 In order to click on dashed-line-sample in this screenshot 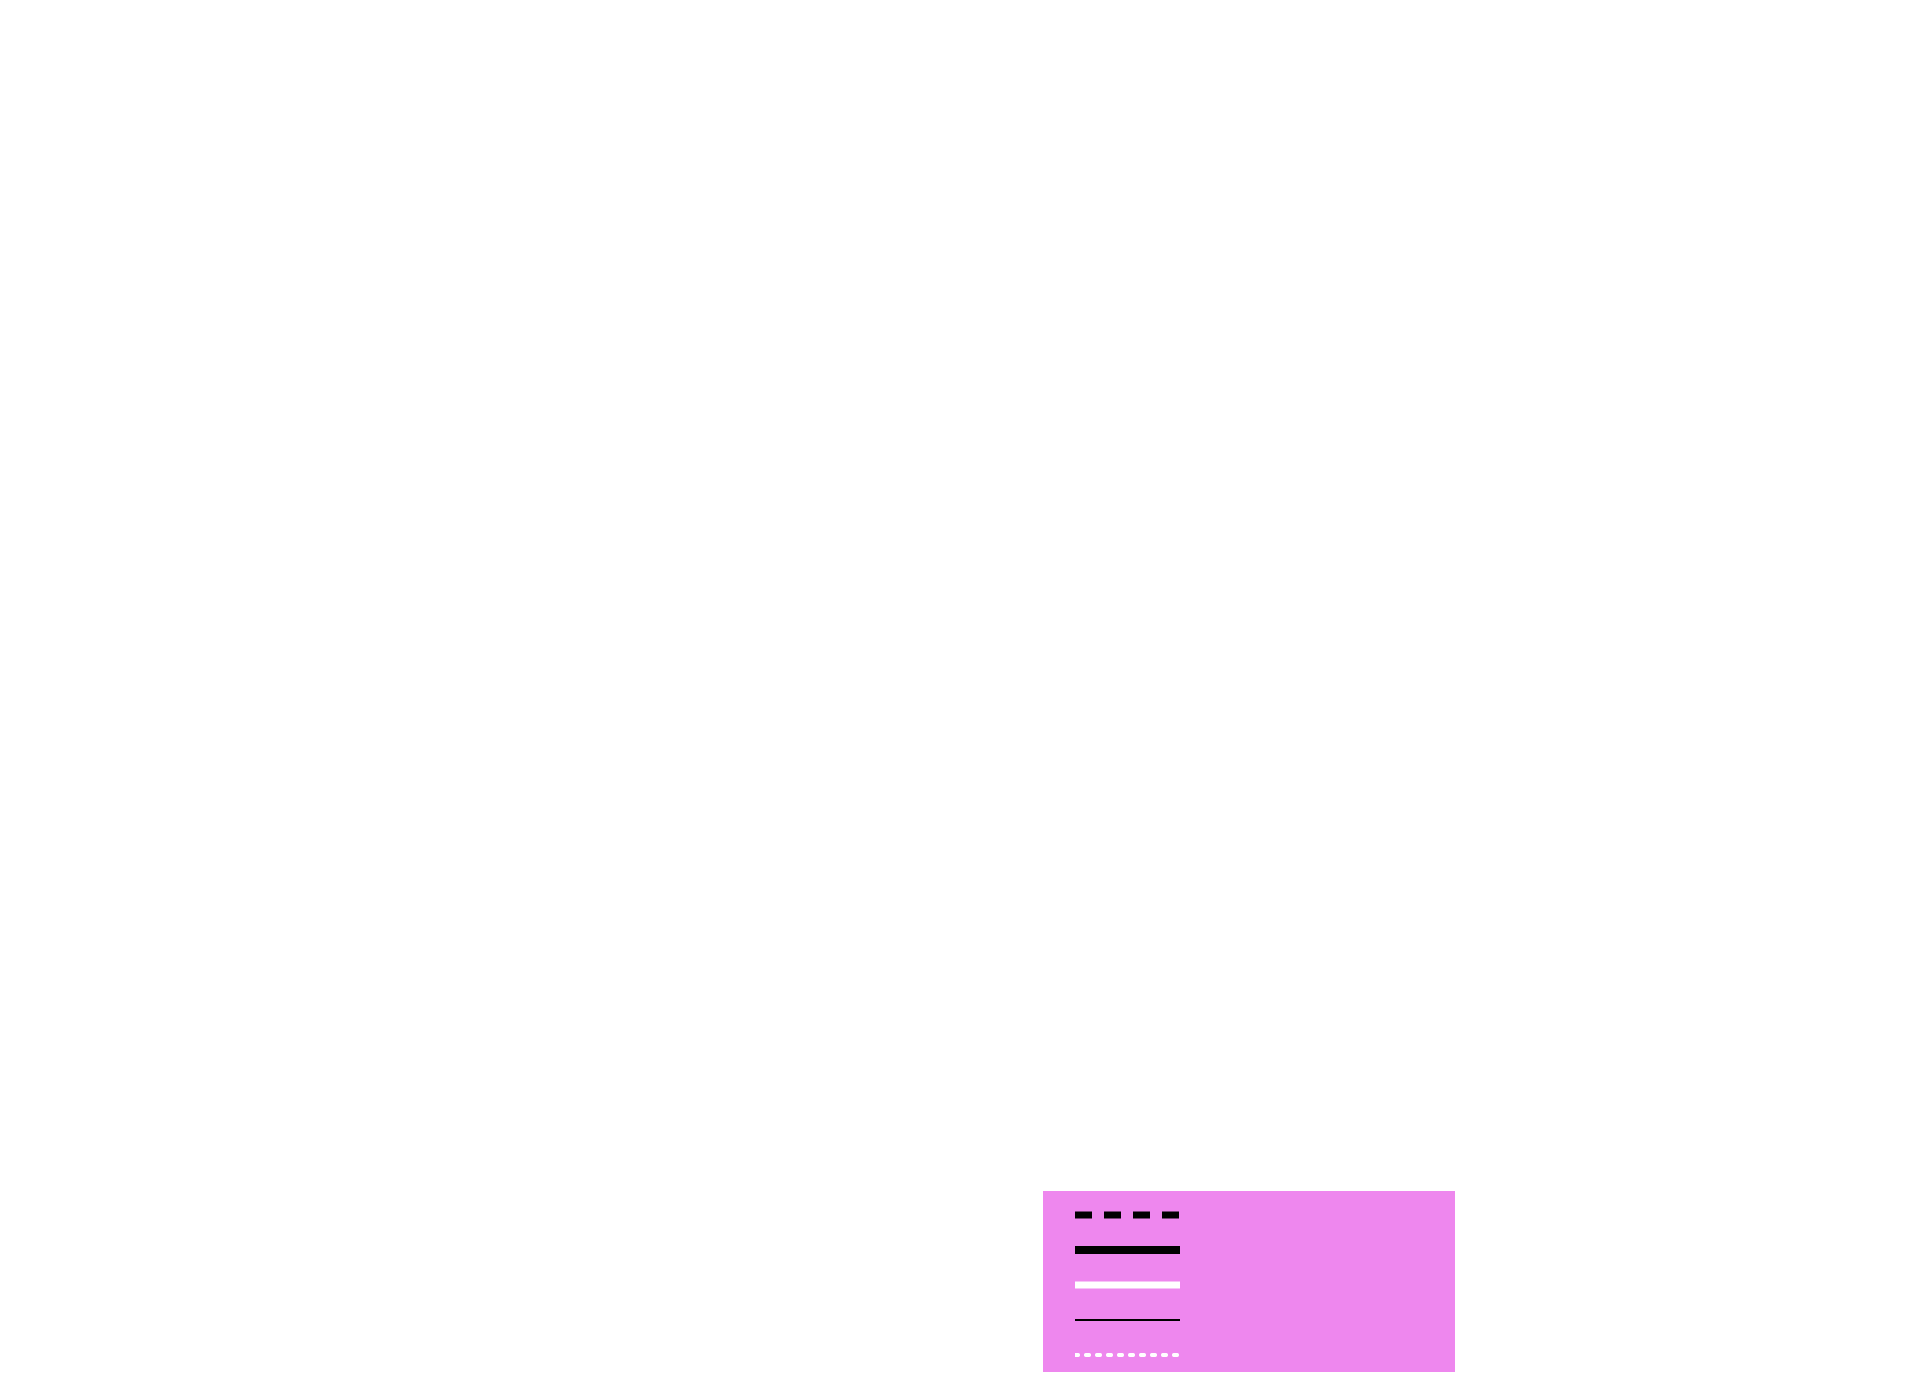, I will do `click(1127, 1215)`.